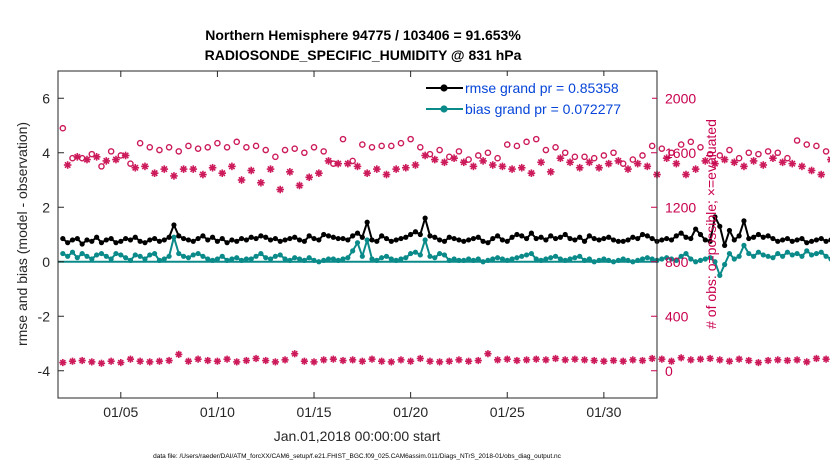 Image resolution: width=830 pixels, height=470 pixels. I want to click on y-right-tick-label: 1200, so click(680, 207).